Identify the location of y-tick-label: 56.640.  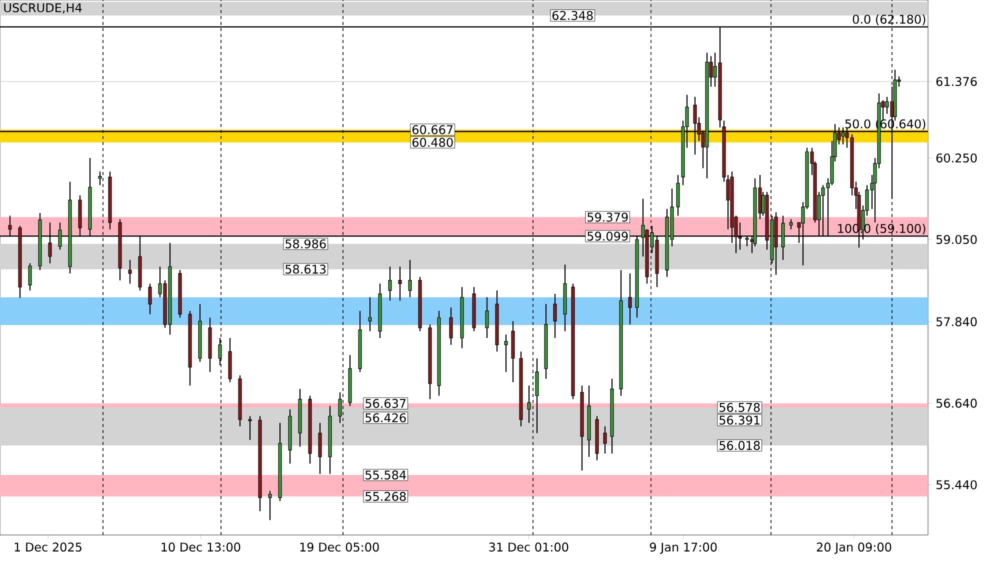
(956, 403).